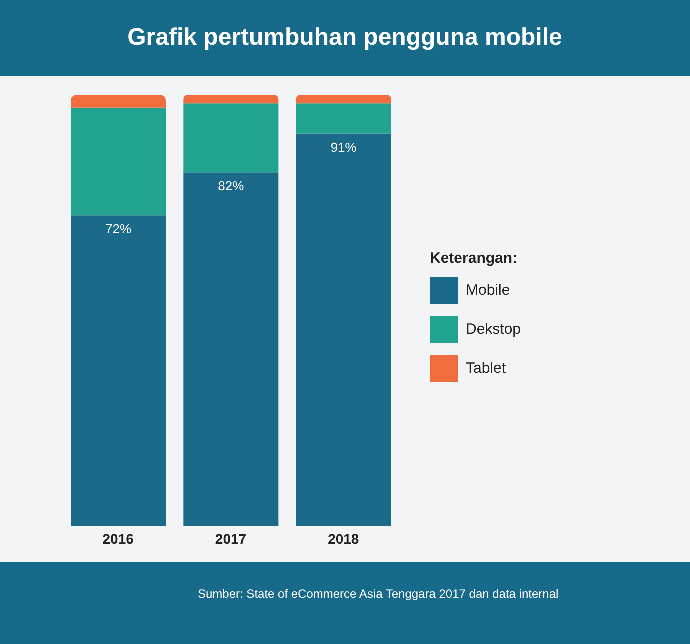 The width and height of the screenshot is (690, 644). What do you see at coordinates (474, 258) in the screenshot?
I see `legend-title: Keterangan:` at bounding box center [474, 258].